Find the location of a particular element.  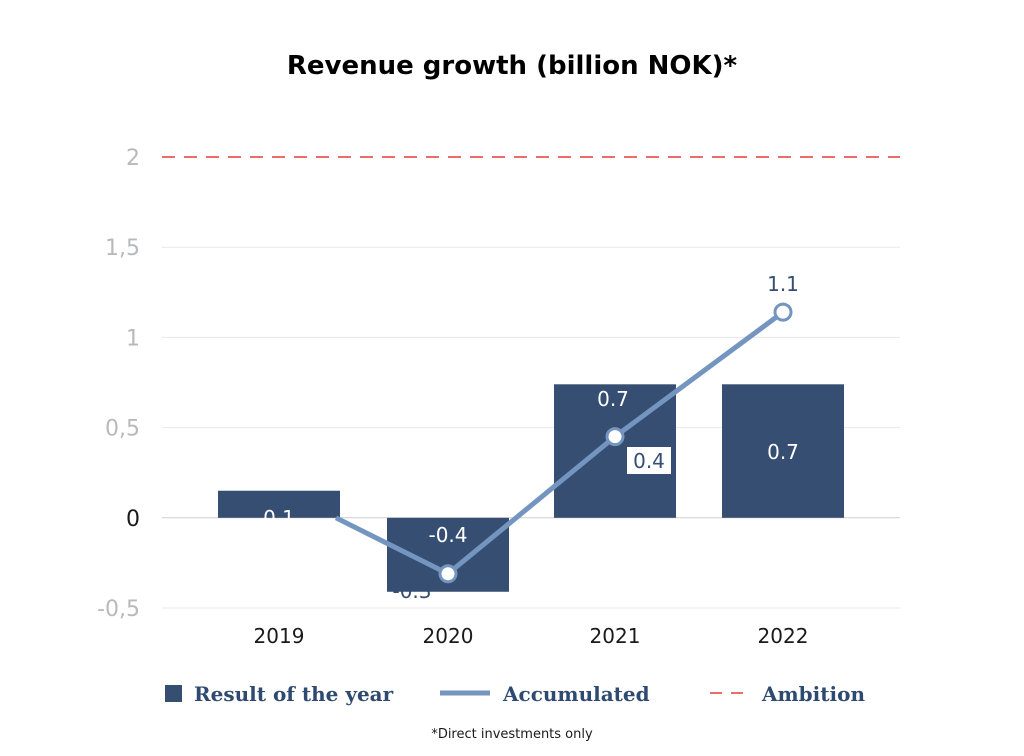

bar-2022 is located at coordinates (783, 451).